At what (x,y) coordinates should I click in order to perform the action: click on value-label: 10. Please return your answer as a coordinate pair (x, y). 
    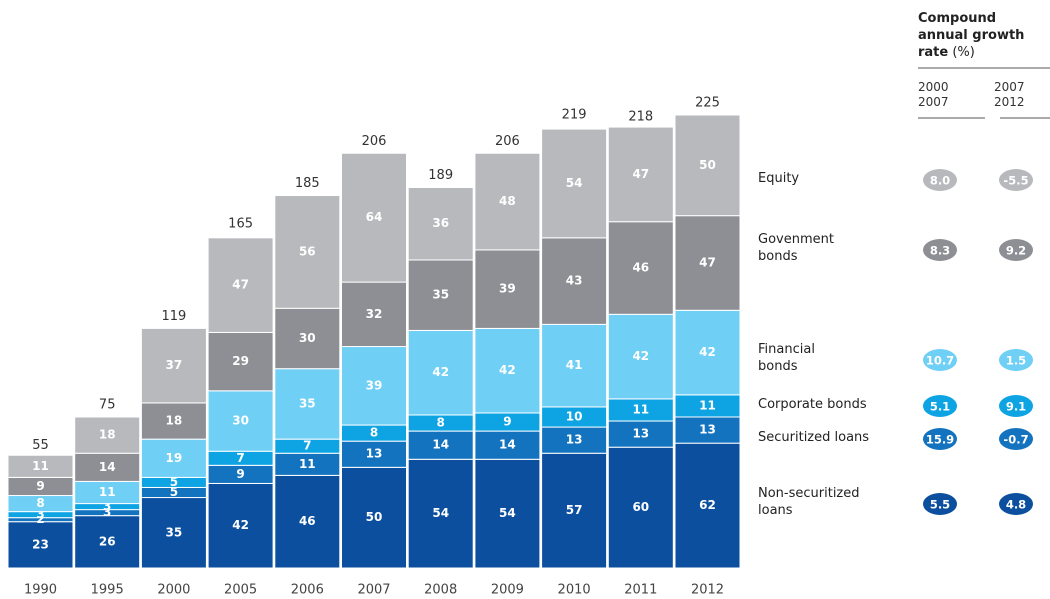
    Looking at the image, I should click on (574, 417).